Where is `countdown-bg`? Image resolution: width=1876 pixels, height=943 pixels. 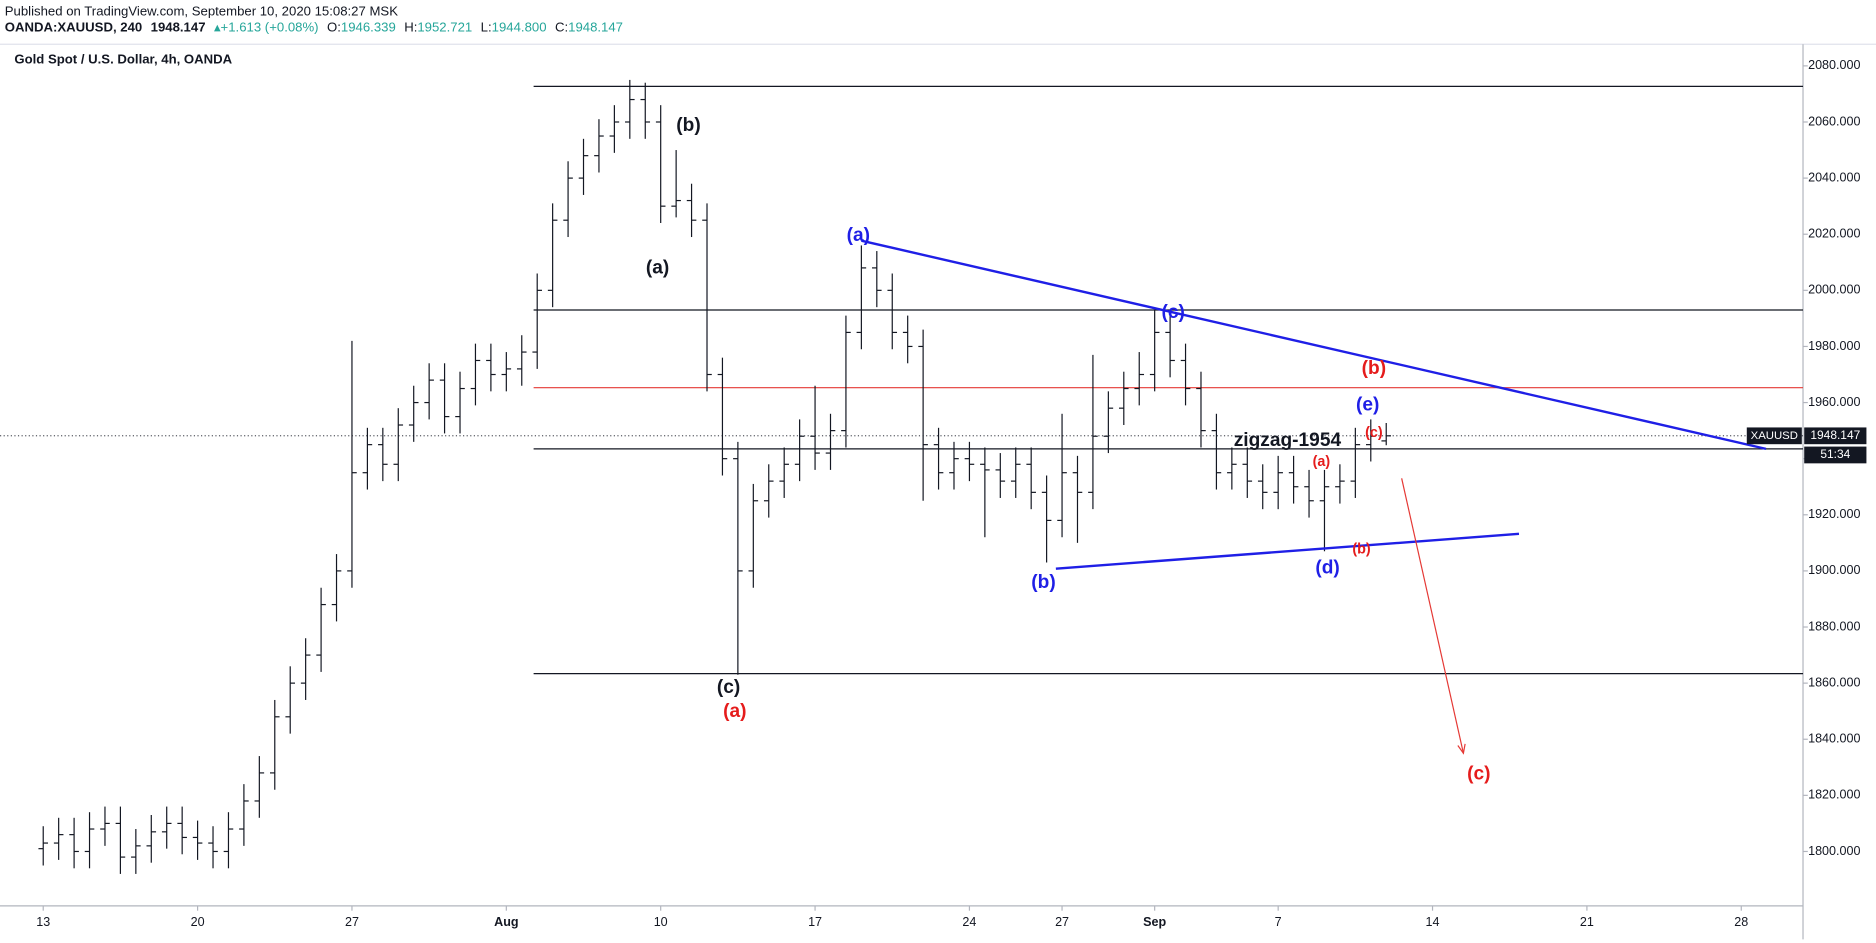 countdown-bg is located at coordinates (1835, 455).